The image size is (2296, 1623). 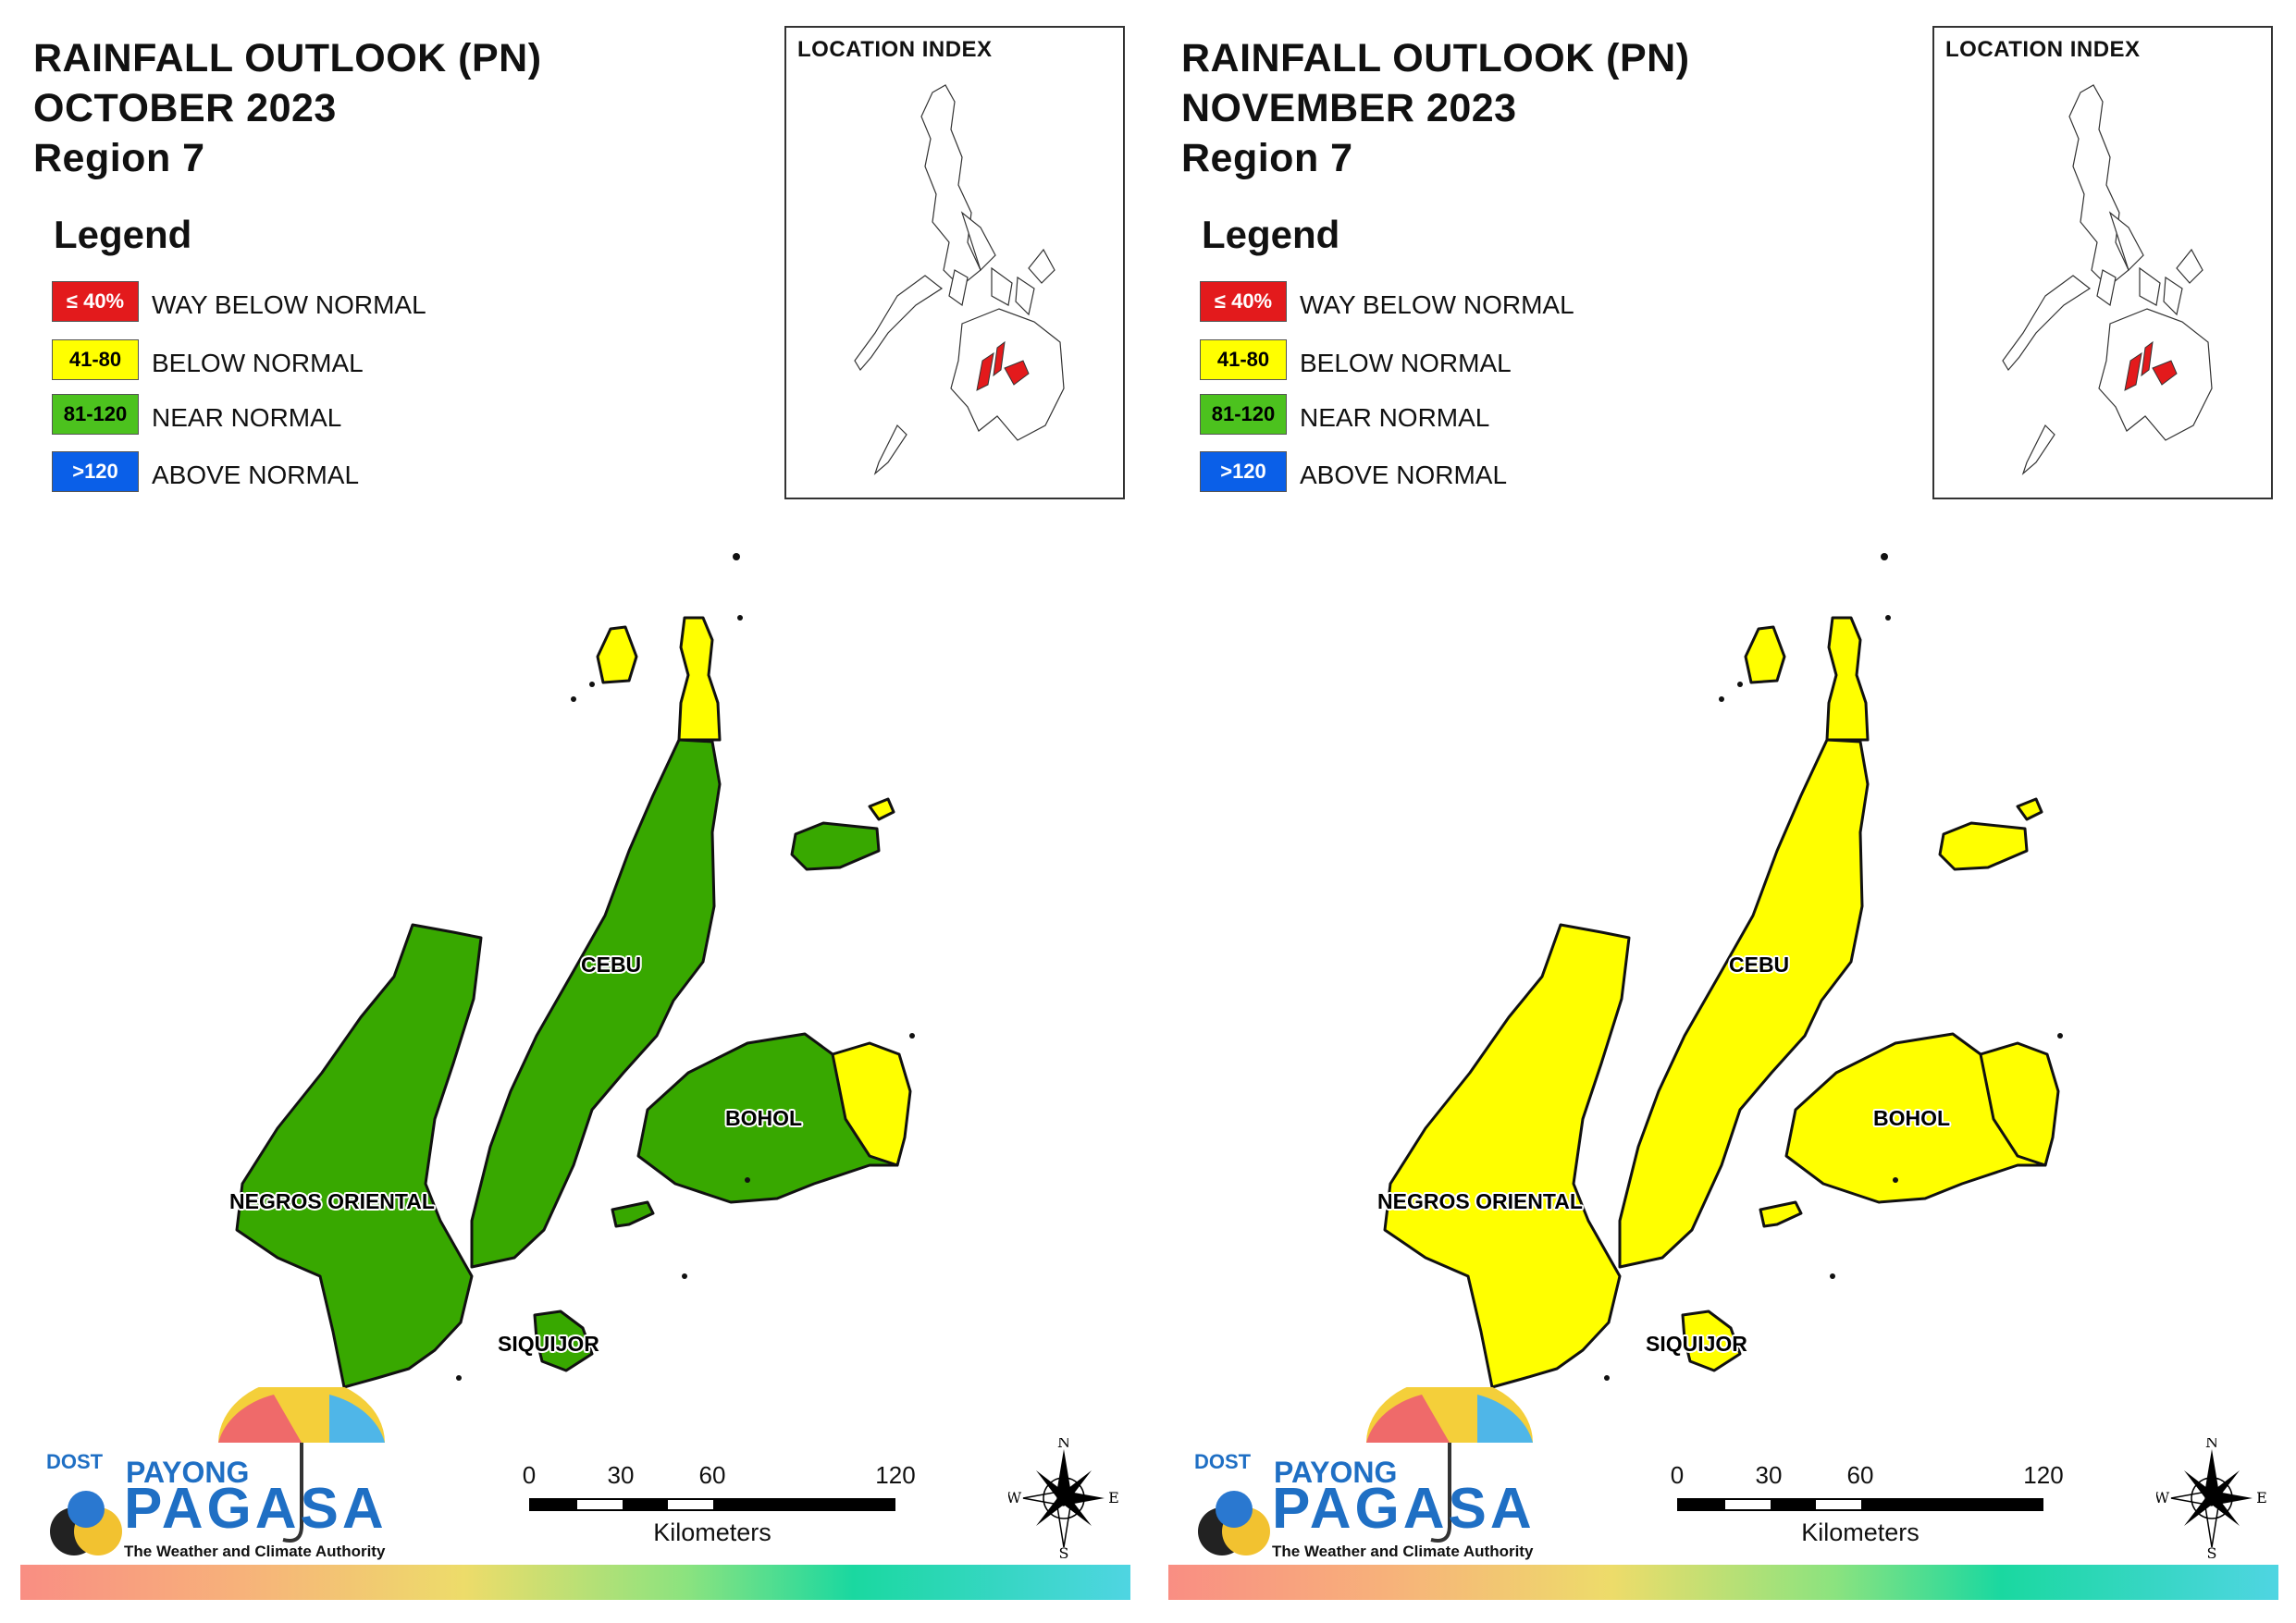 What do you see at coordinates (1349, 108) in the screenshot?
I see `title-line-2: NOVEMBER 2023` at bounding box center [1349, 108].